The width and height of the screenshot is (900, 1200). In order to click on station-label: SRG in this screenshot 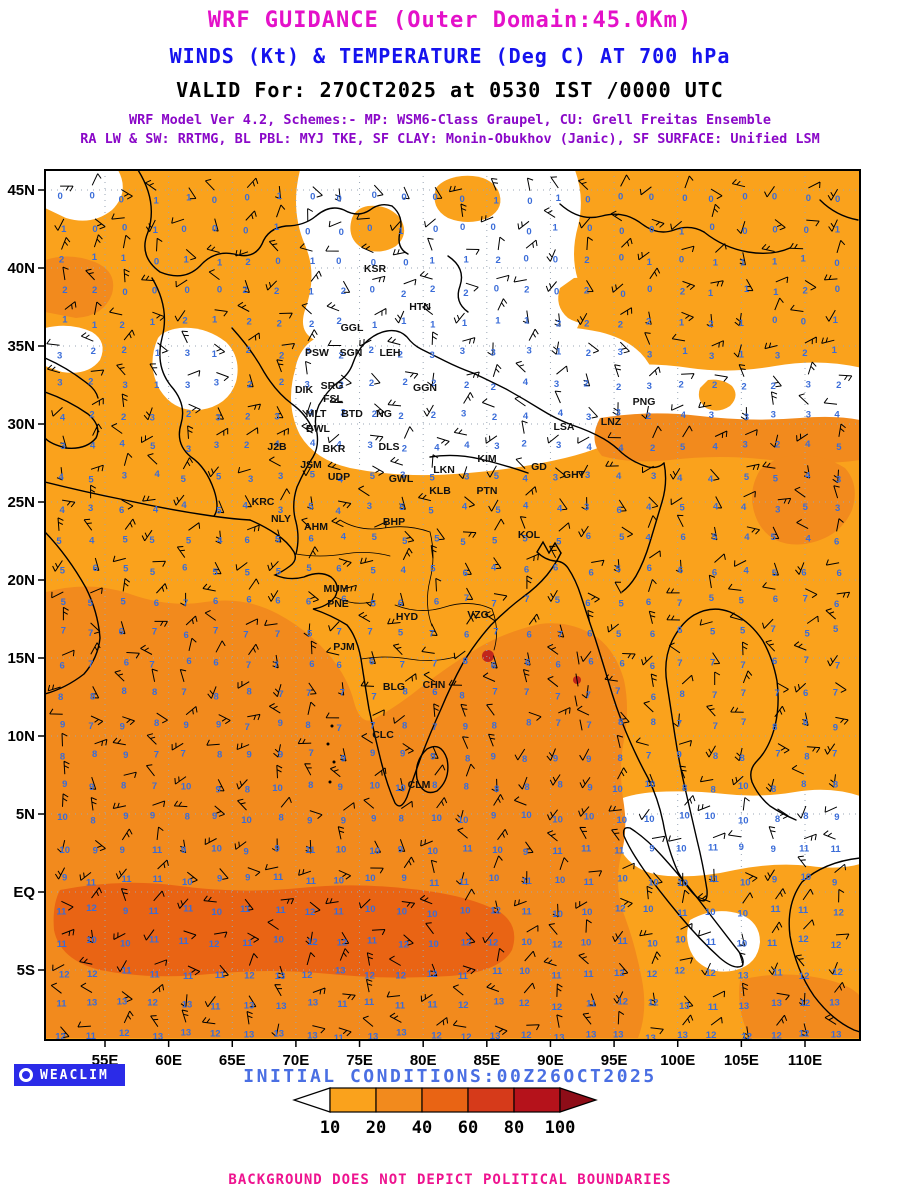, I will do `click(332, 386)`.